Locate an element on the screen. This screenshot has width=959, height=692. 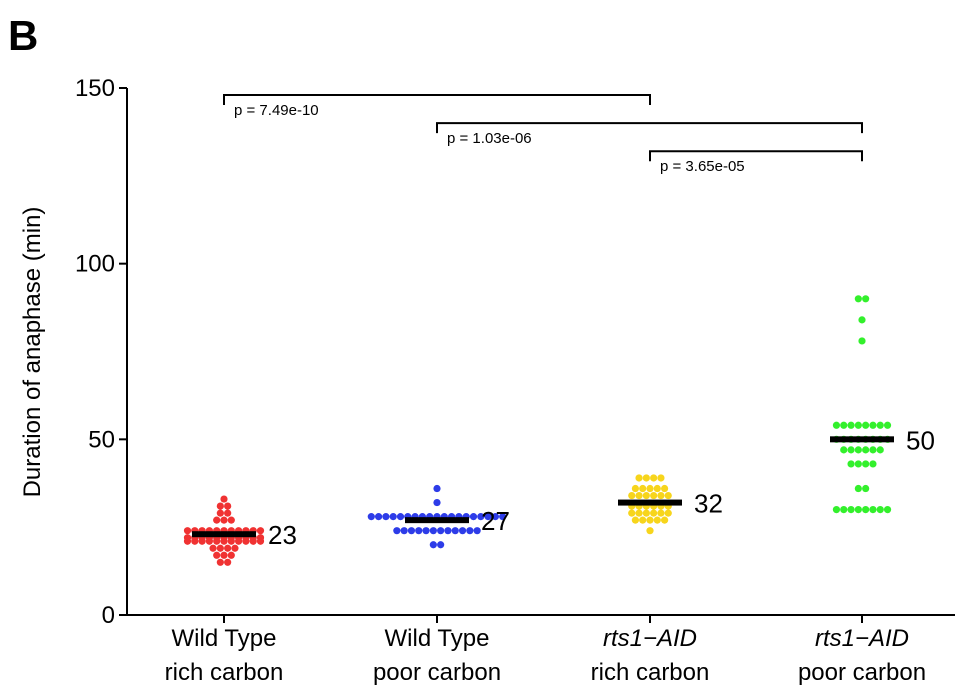
panel-label: B is located at coordinates (23, 35).